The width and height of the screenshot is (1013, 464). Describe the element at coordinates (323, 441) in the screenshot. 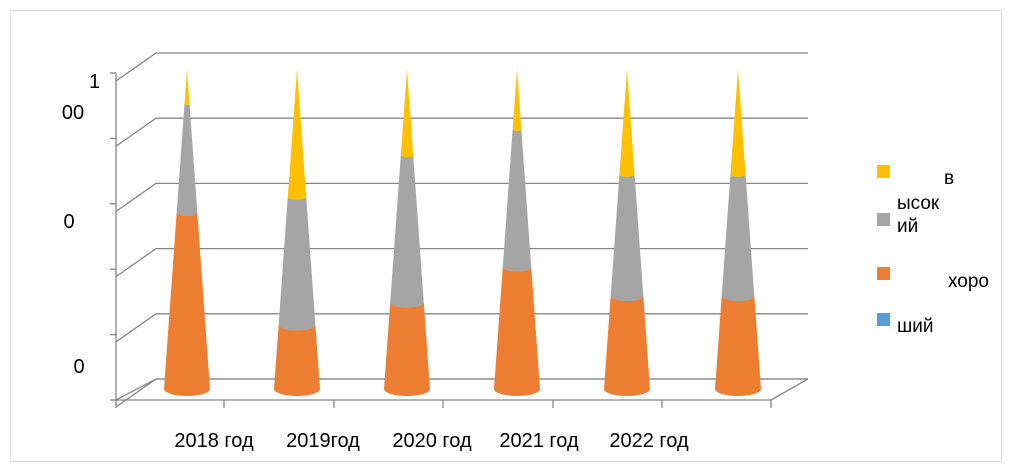

I see `x-tick-label: 2019год` at that location.